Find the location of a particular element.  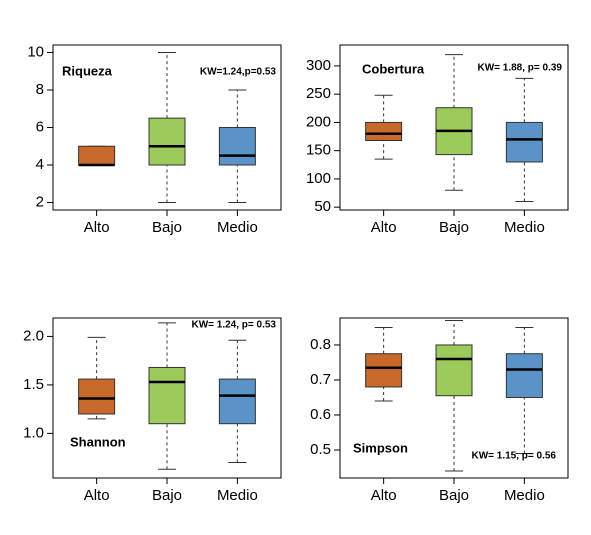

y-tick-label: 250 is located at coordinates (318, 93).